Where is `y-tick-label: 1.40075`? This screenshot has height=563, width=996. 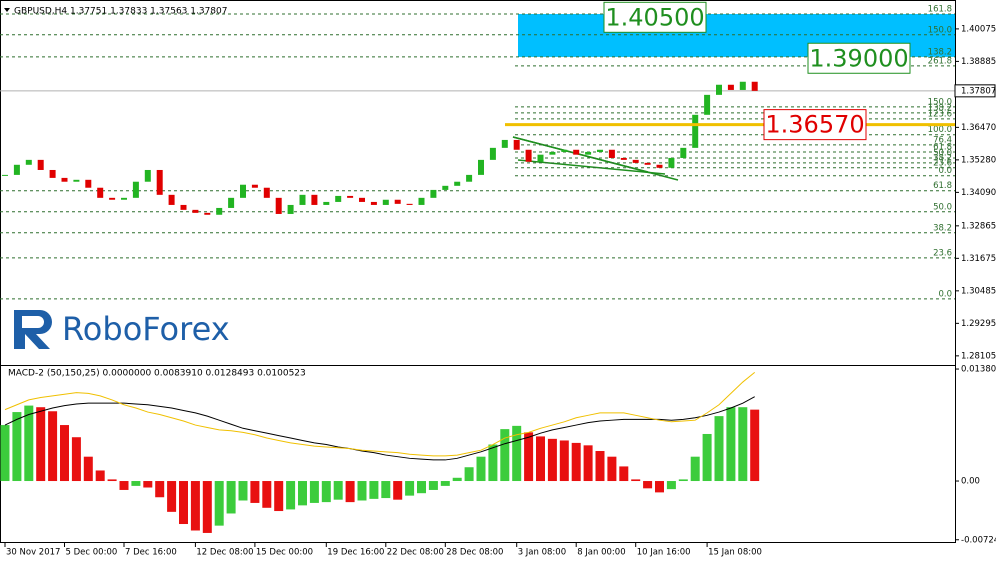
y-tick-label: 1.40075 is located at coordinates (978, 29).